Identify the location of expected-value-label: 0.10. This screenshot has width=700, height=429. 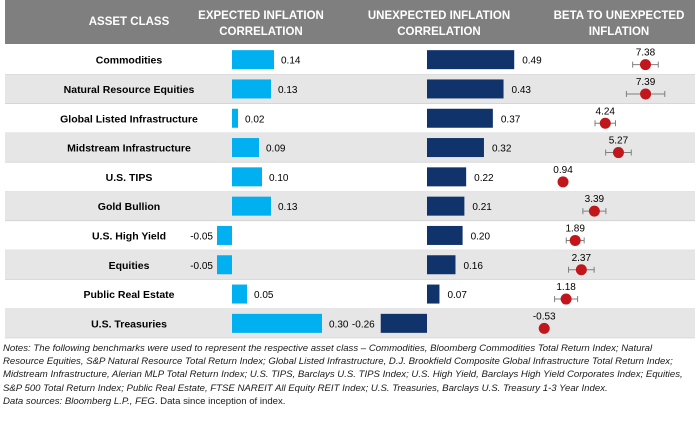
(279, 178).